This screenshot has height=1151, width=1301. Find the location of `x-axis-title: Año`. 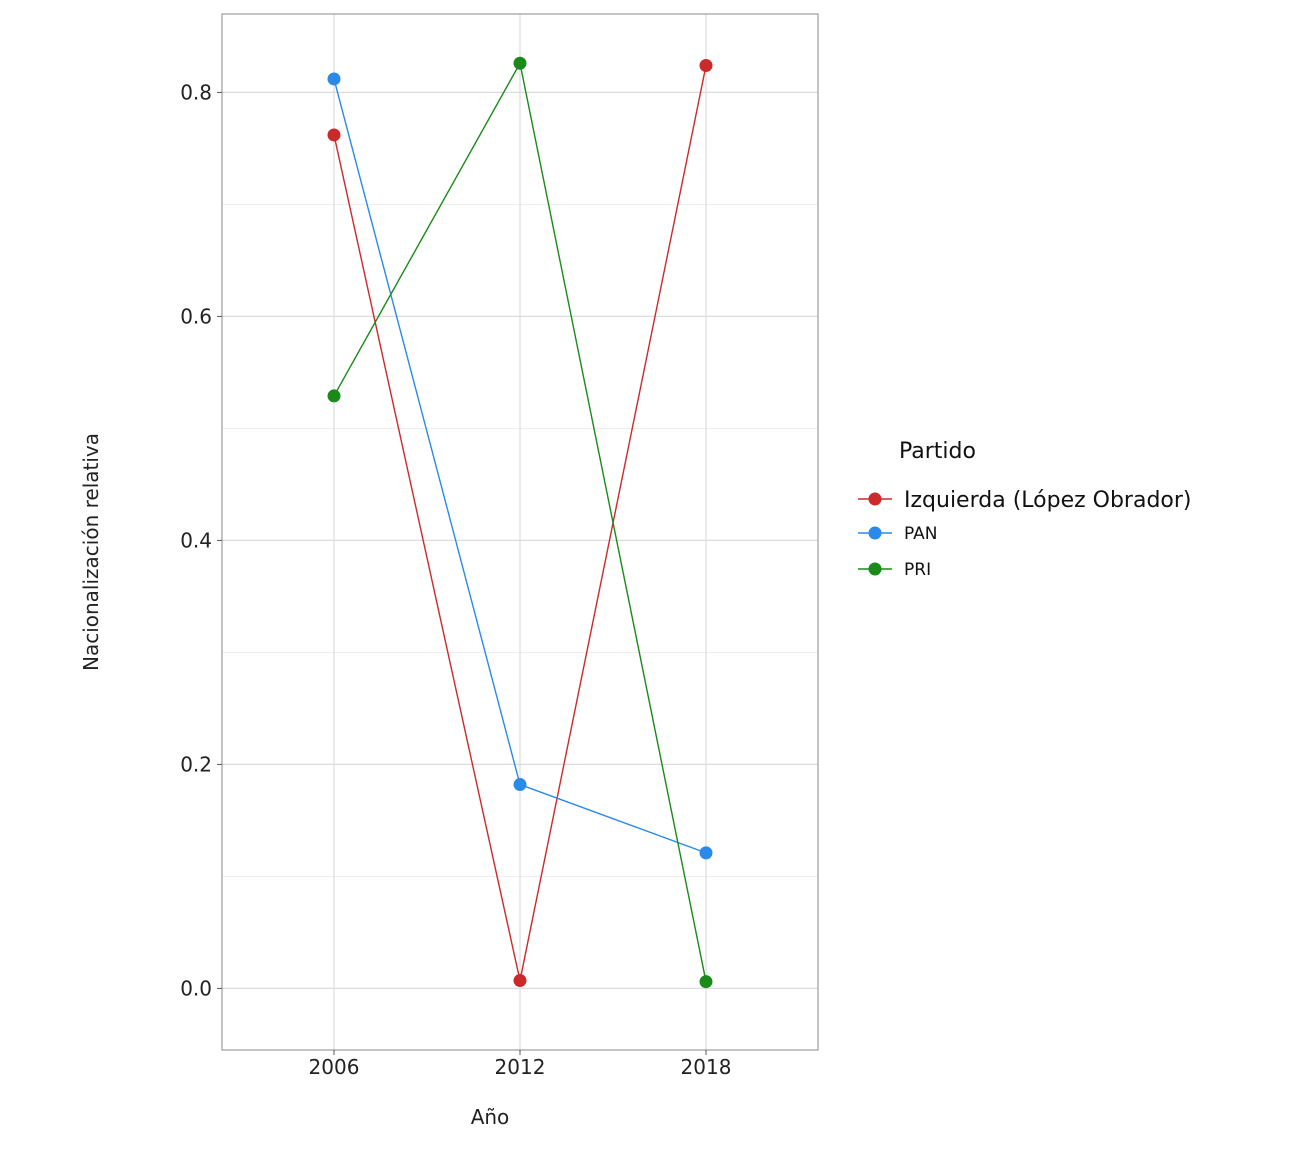

x-axis-title: Año is located at coordinates (490, 1117).